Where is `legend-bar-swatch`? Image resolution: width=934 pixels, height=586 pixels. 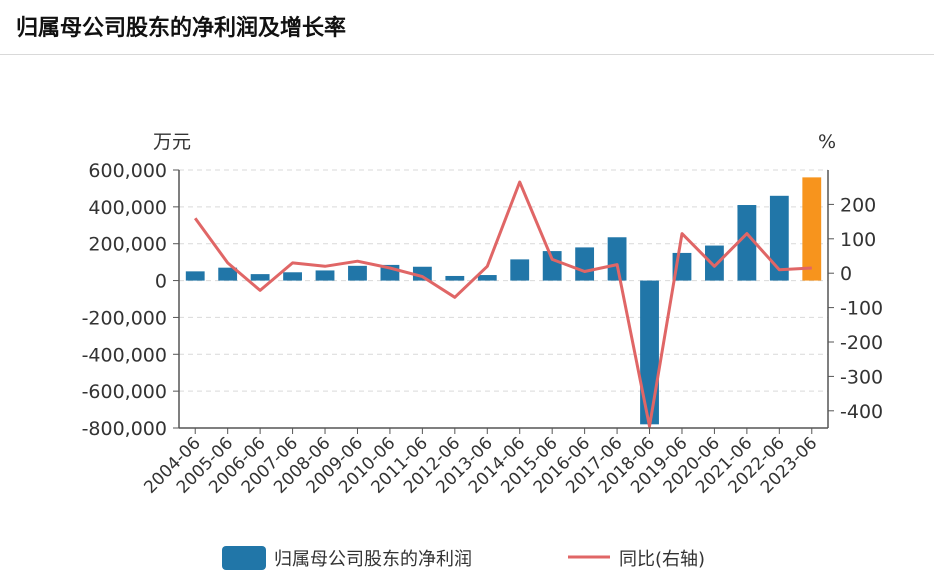 legend-bar-swatch is located at coordinates (244, 558).